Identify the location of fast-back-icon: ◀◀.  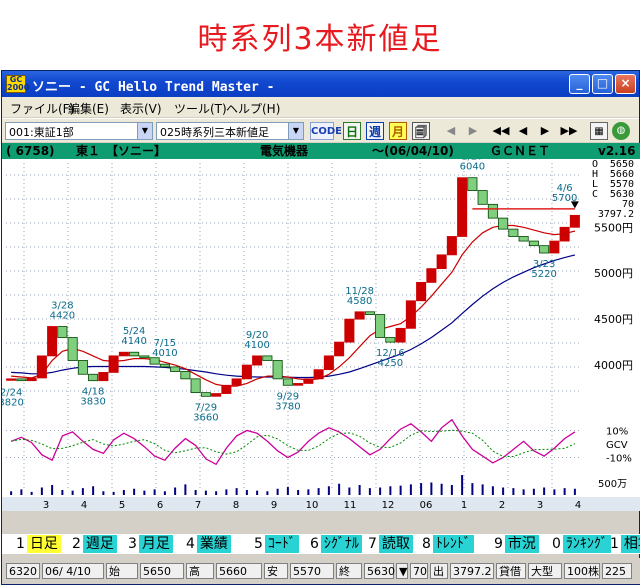
(501, 130).